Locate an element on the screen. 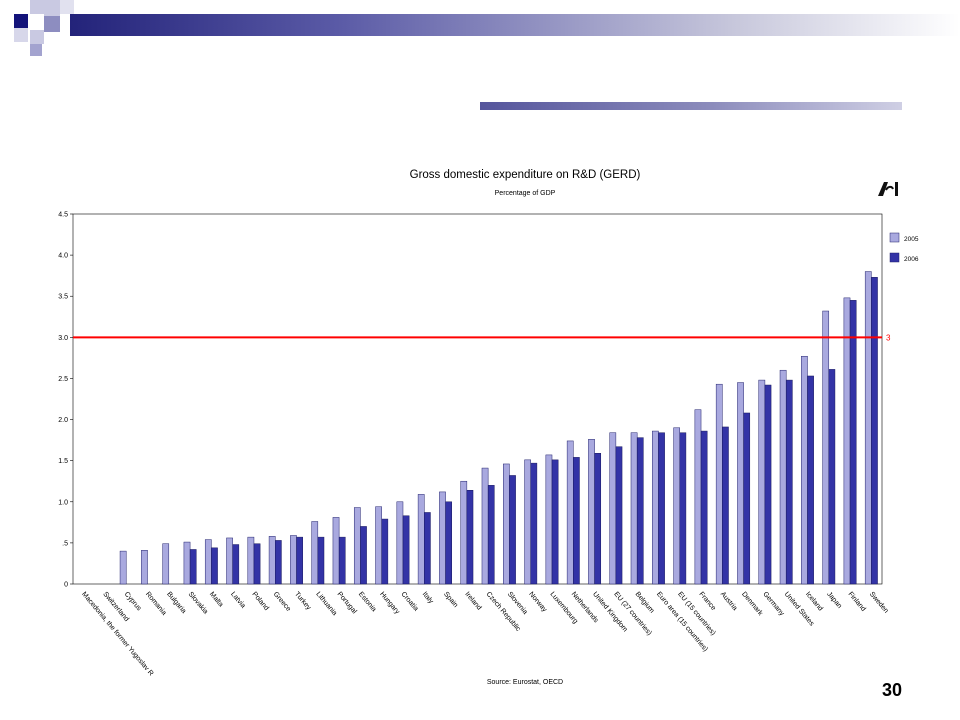  y-tick-label: .5 is located at coordinates (65, 543).